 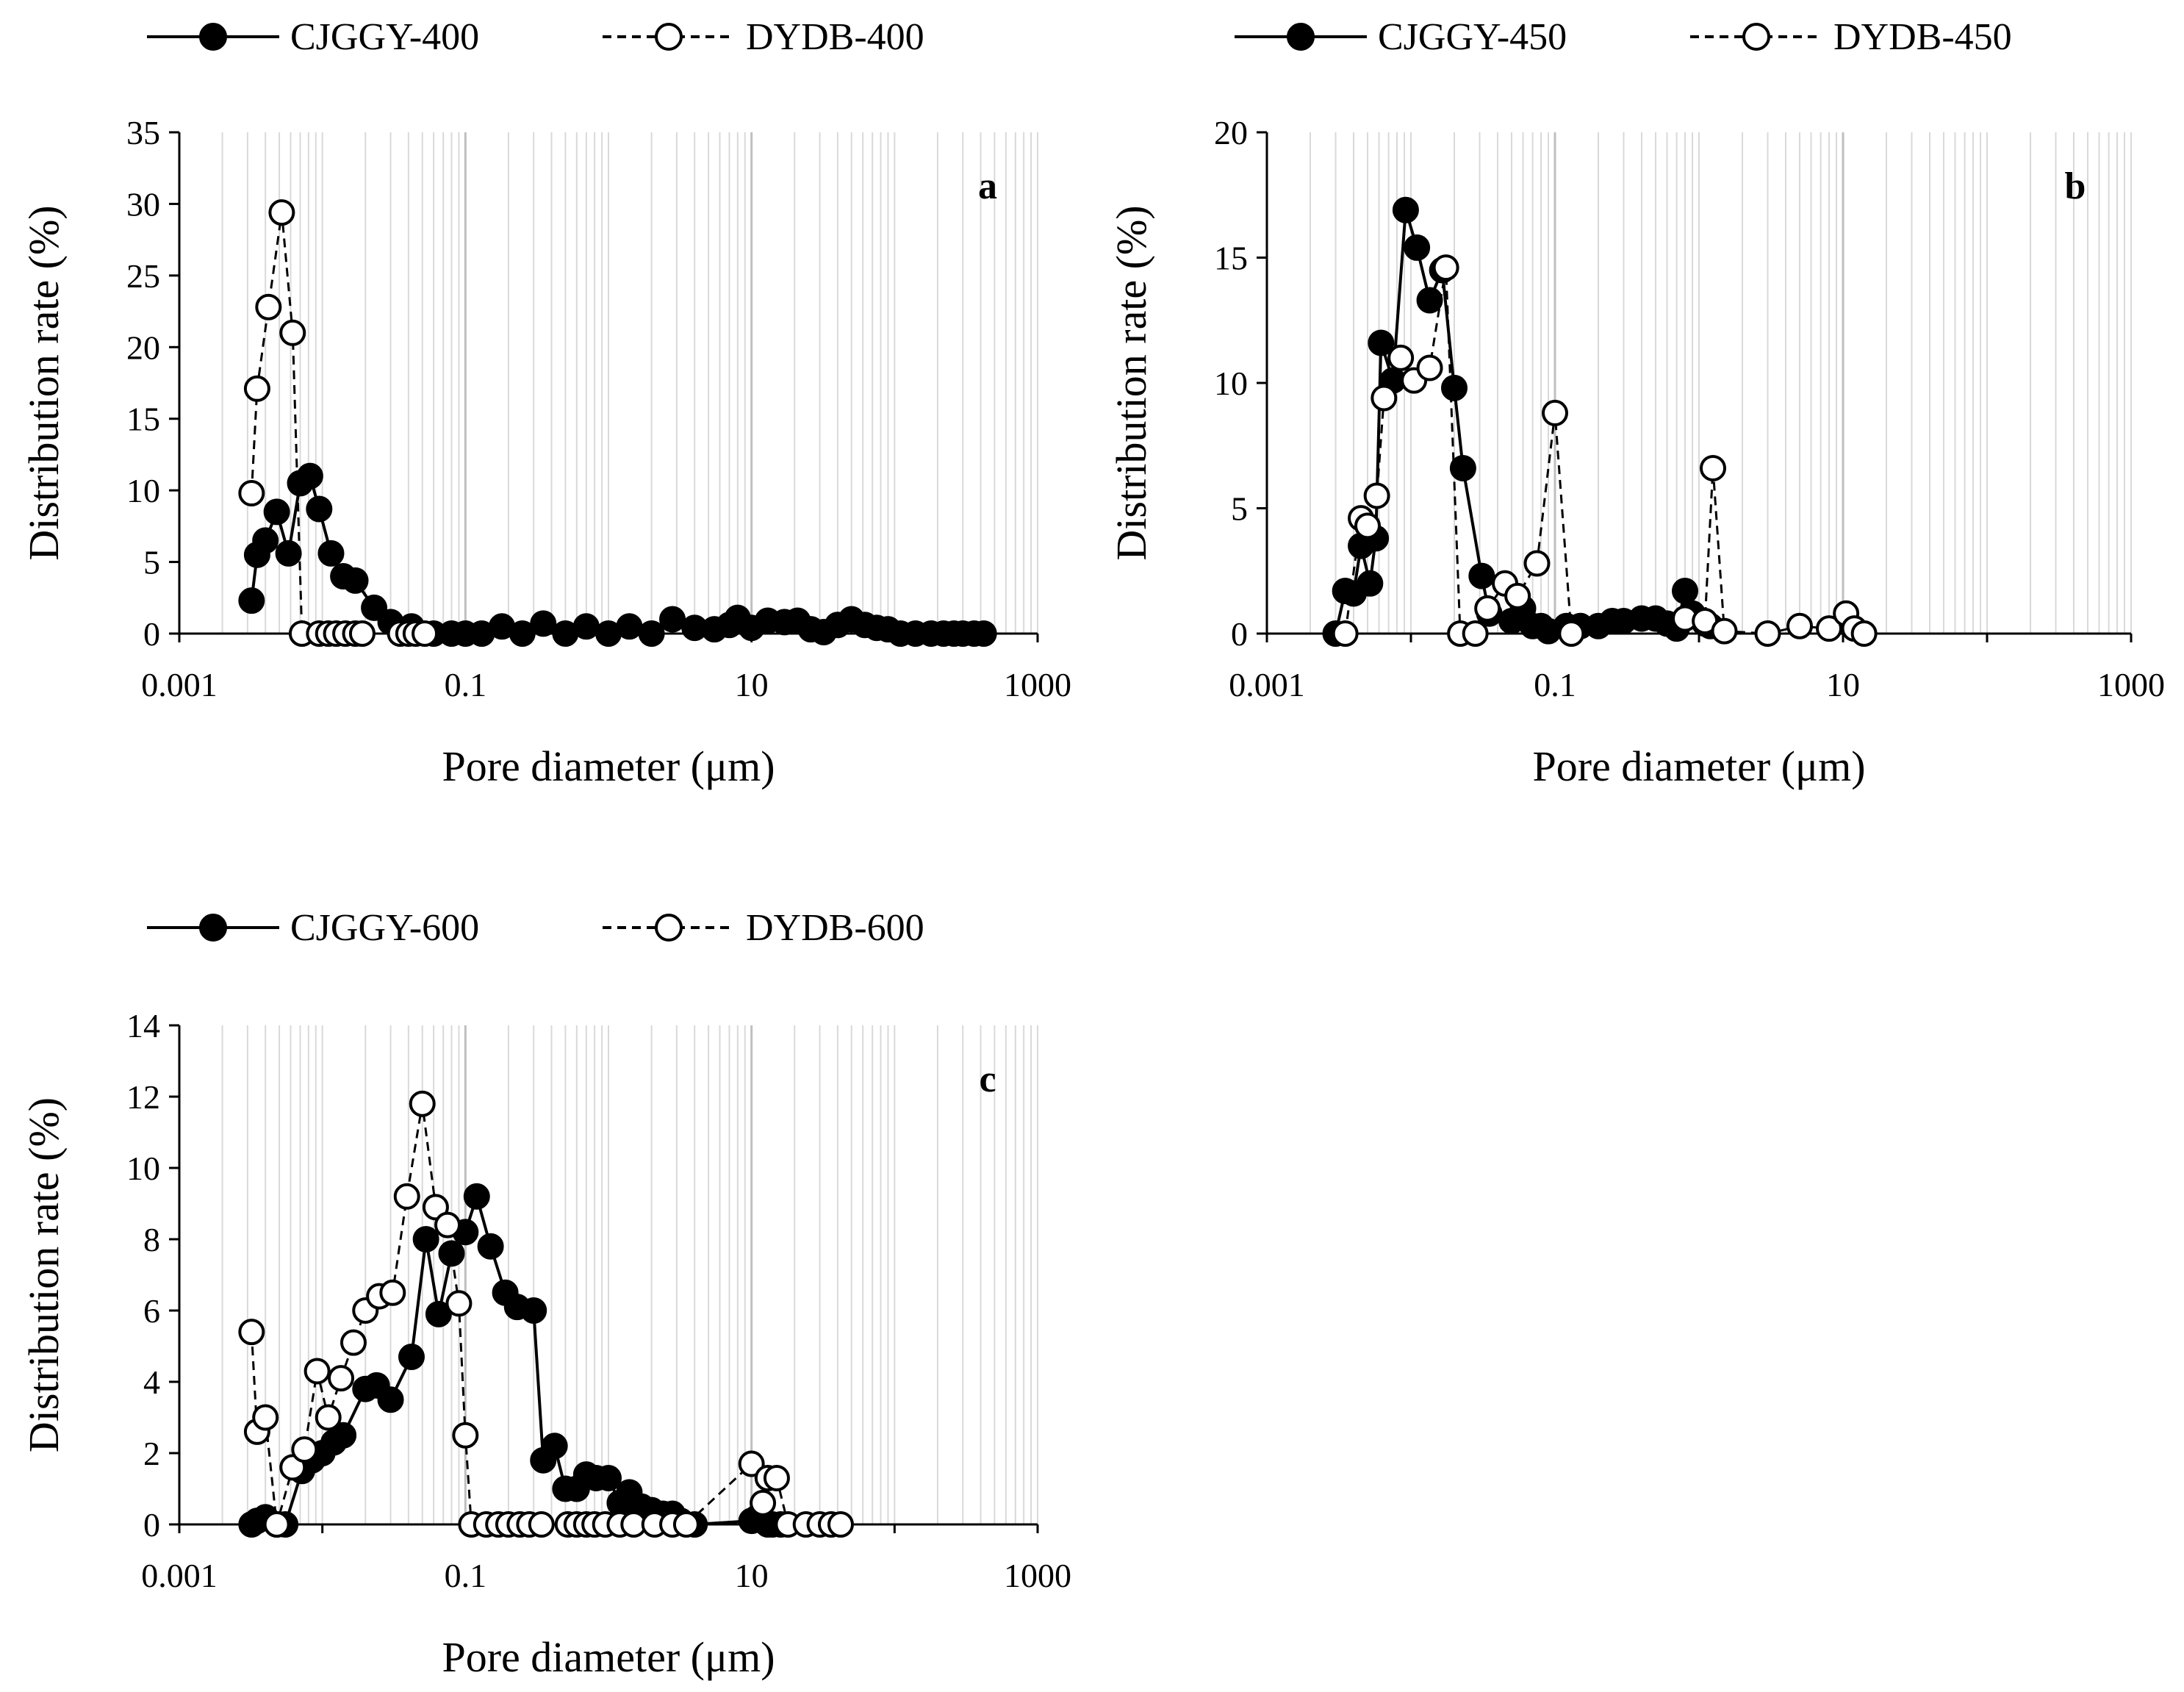 I want to click on series-line, so click(x=516, y=1359).